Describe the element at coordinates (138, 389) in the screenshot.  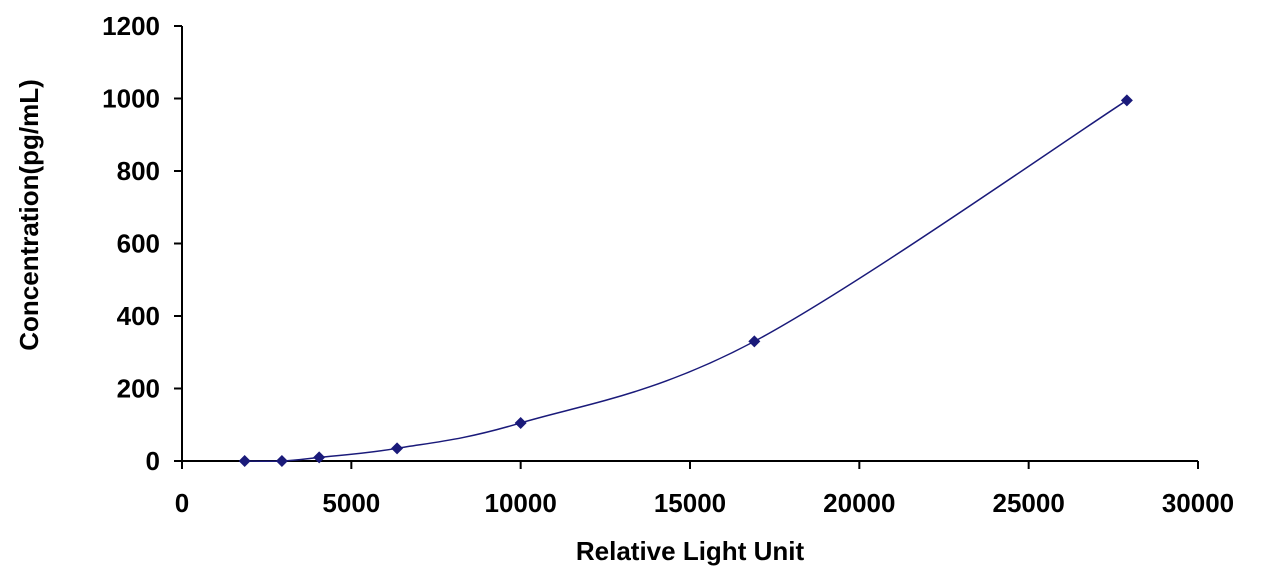
I see `y-tick-label: 200` at that location.